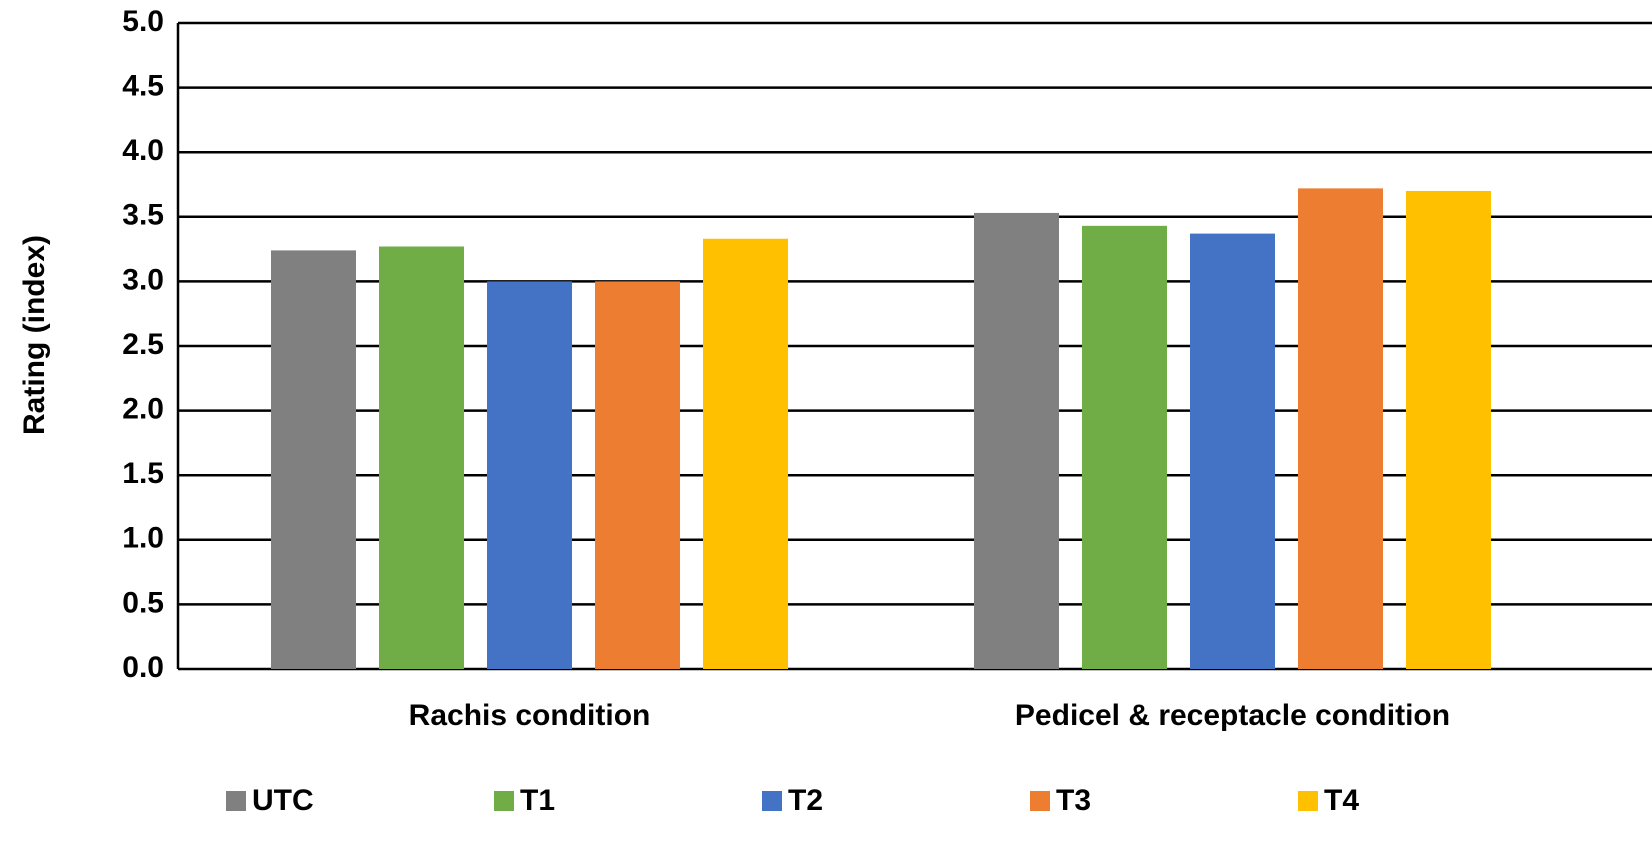 Image resolution: width=1652 pixels, height=857 pixels. What do you see at coordinates (143, 150) in the screenshot?
I see `y-tick-label: 4.0` at bounding box center [143, 150].